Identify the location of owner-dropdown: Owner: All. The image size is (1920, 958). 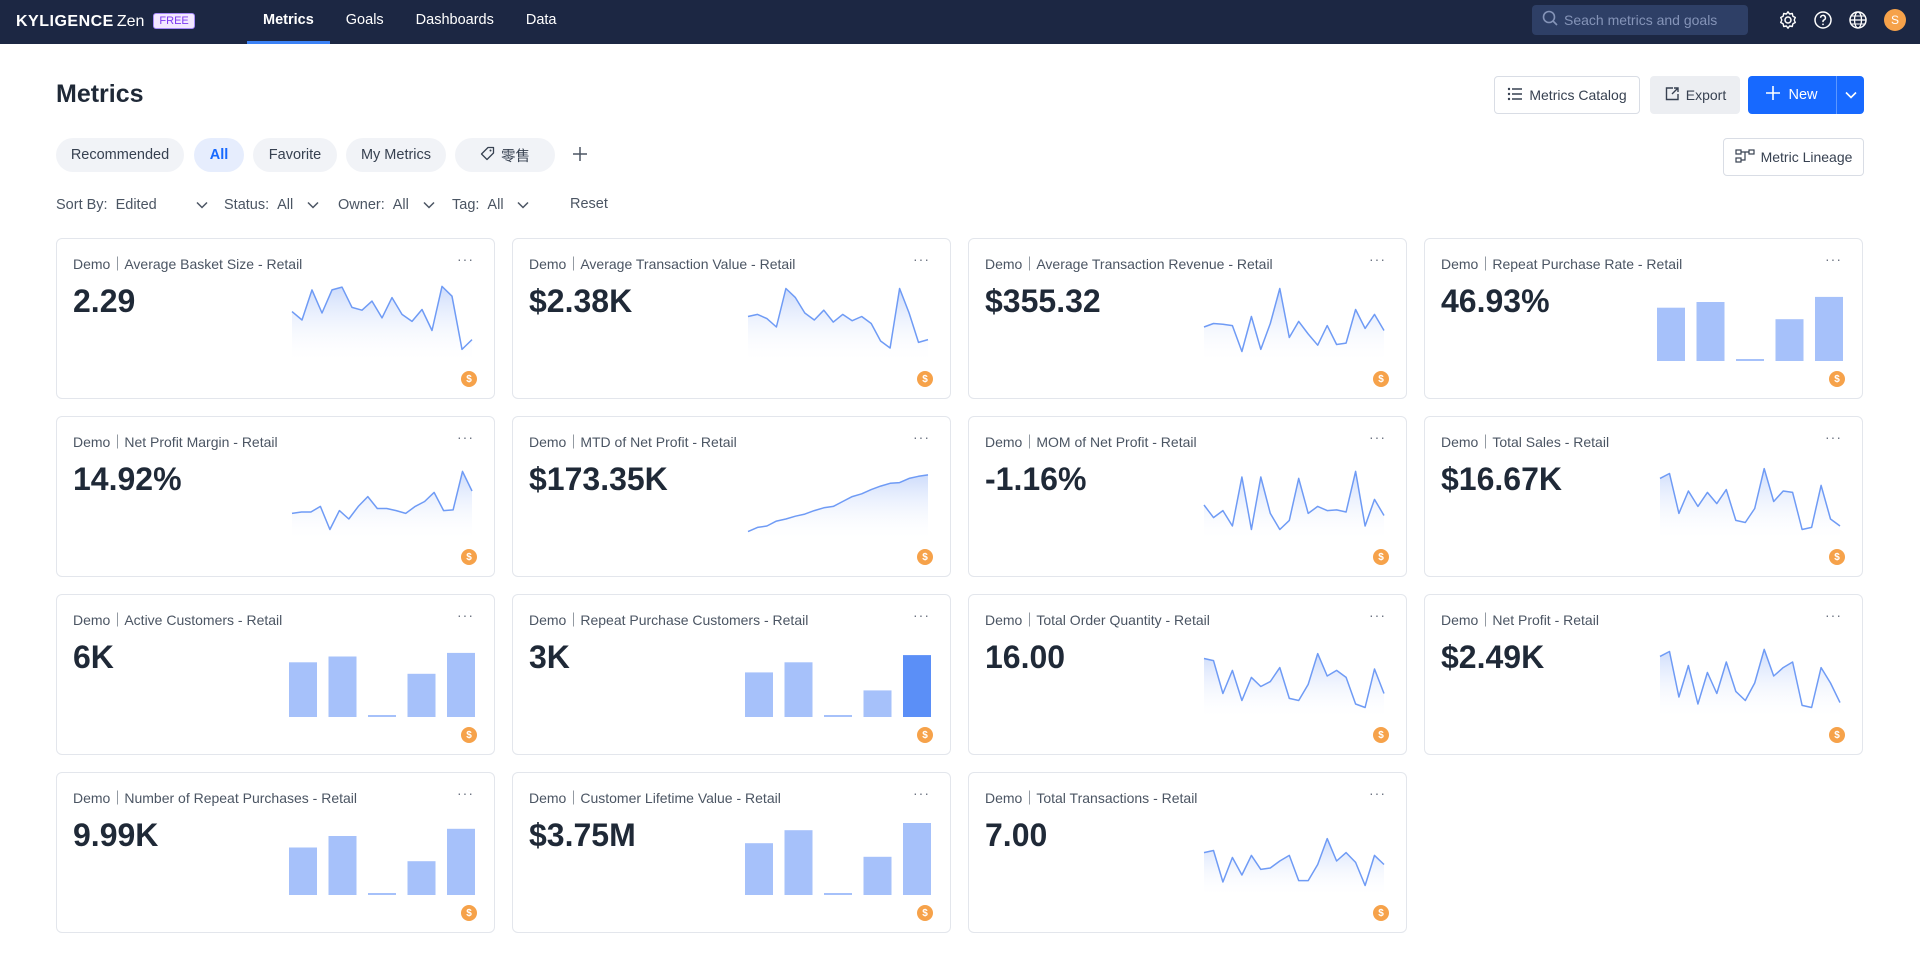
(386, 205).